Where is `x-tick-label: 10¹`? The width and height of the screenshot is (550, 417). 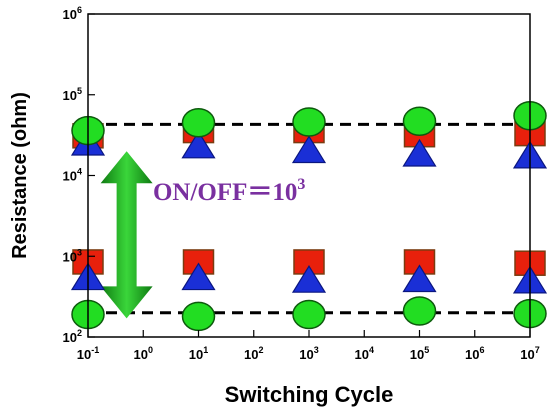
x-tick-label: 10¹ is located at coordinates (198, 353).